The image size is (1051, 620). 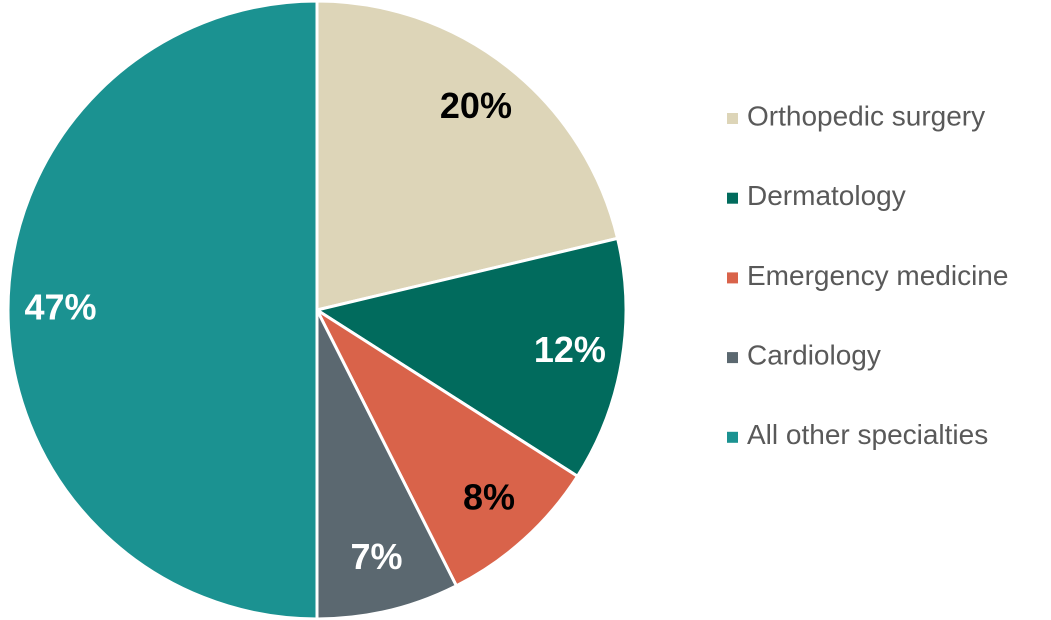 I want to click on data-label: 8%, so click(x=489, y=497).